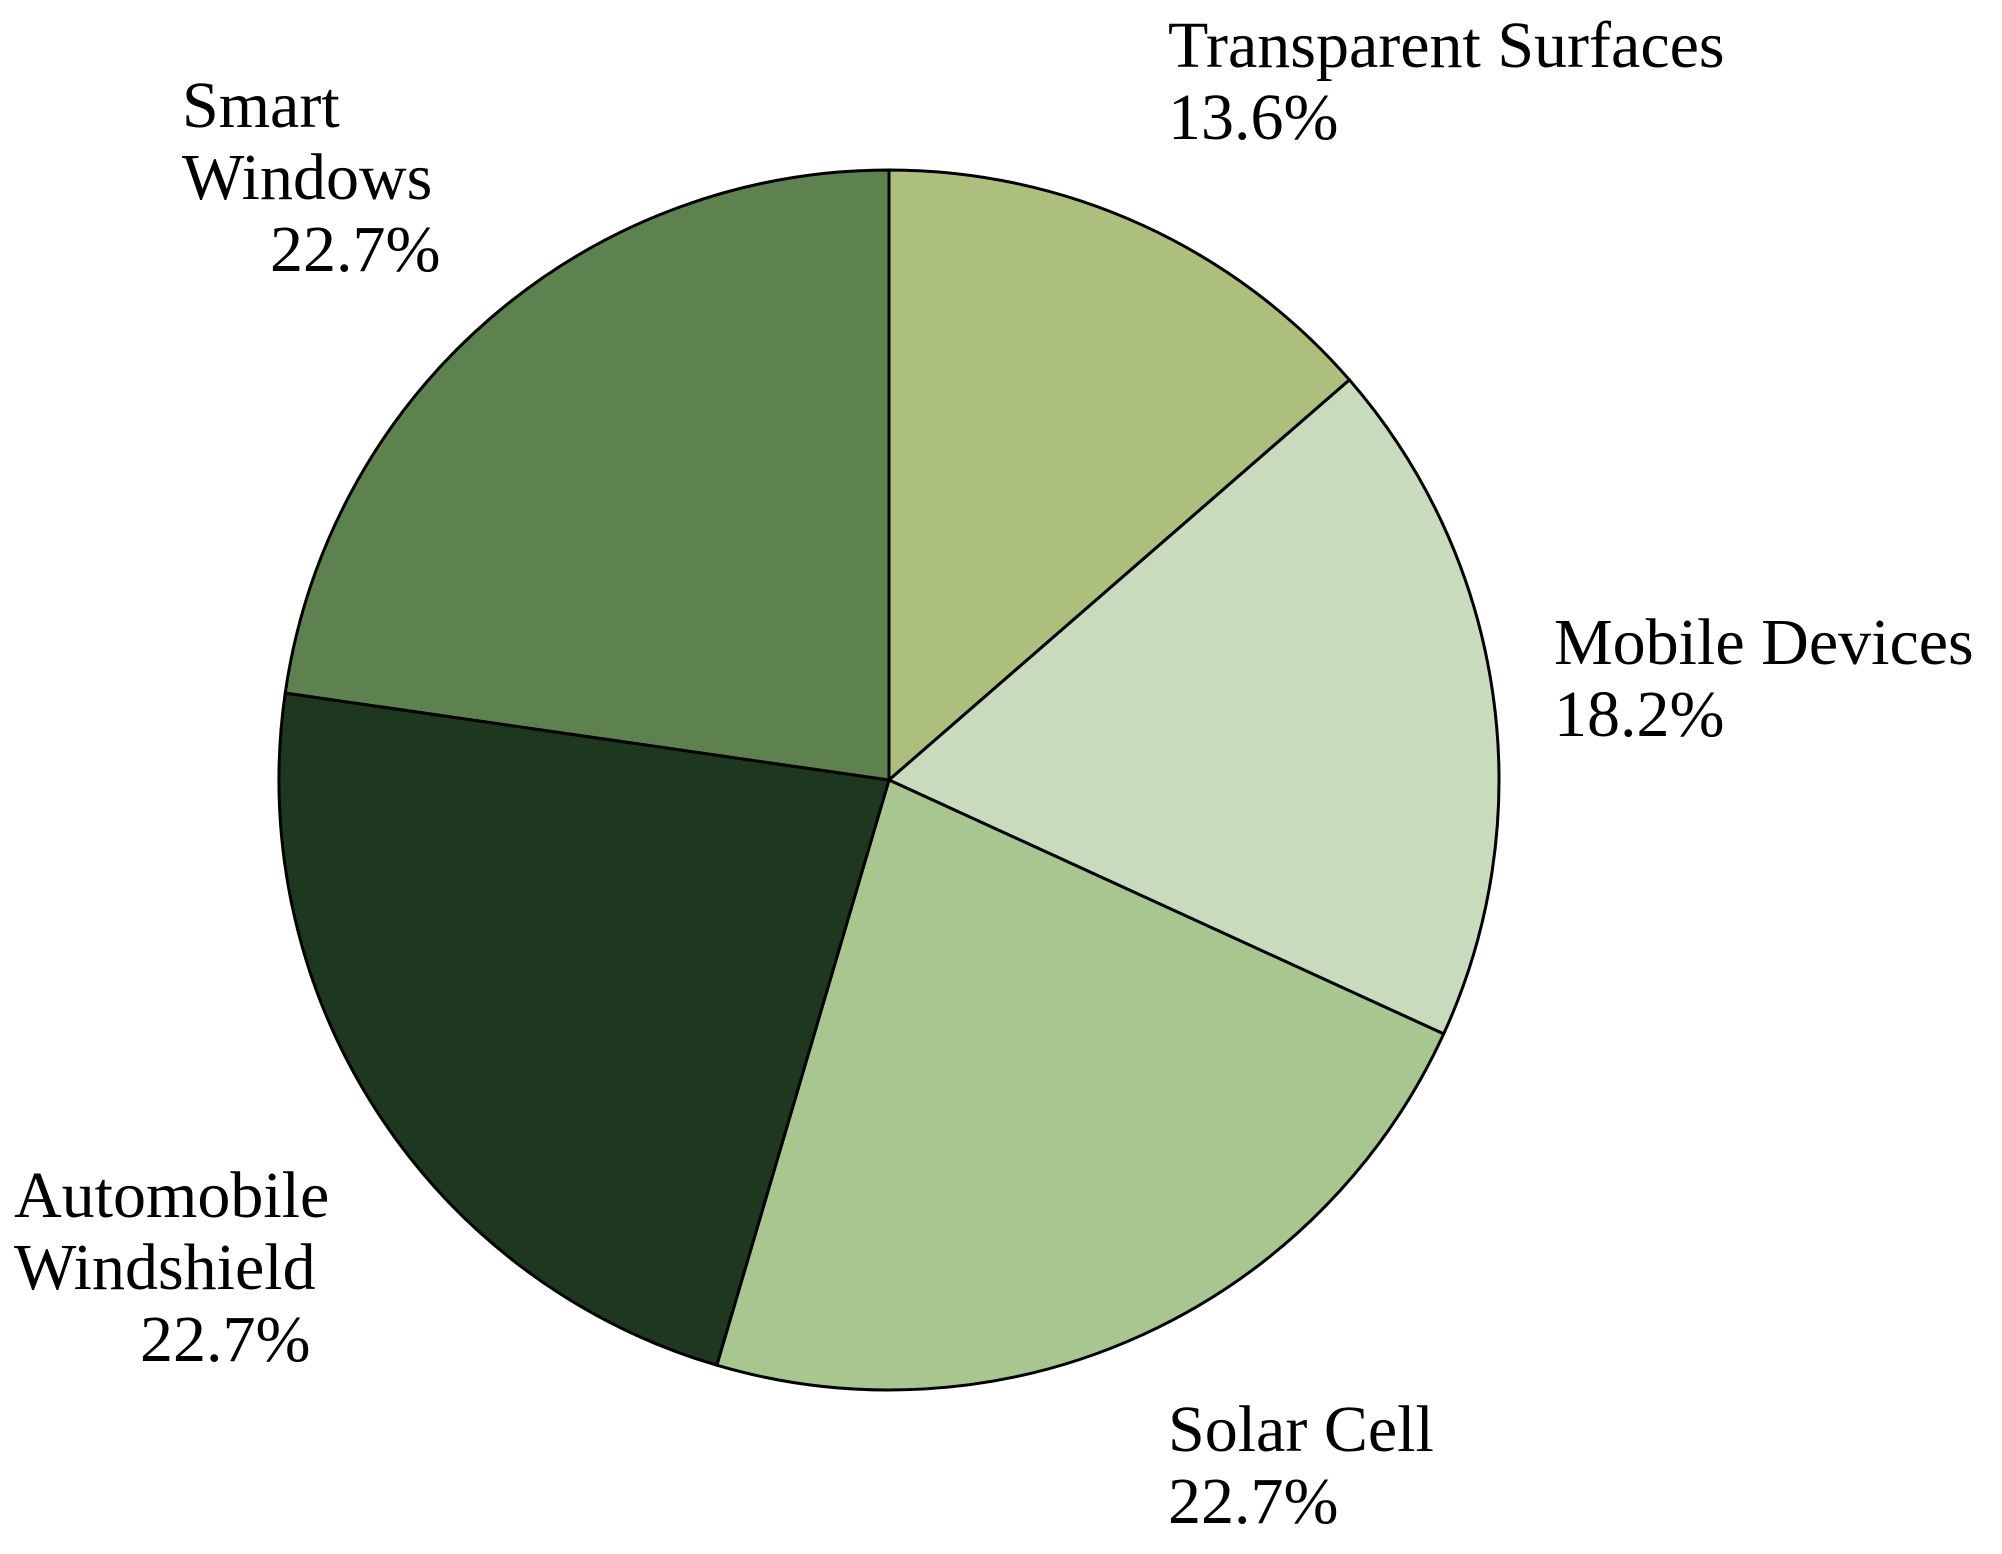 This screenshot has width=2002, height=1554. What do you see at coordinates (1301, 1429) in the screenshot?
I see `label-solar-cell-name: Solar Cell` at bounding box center [1301, 1429].